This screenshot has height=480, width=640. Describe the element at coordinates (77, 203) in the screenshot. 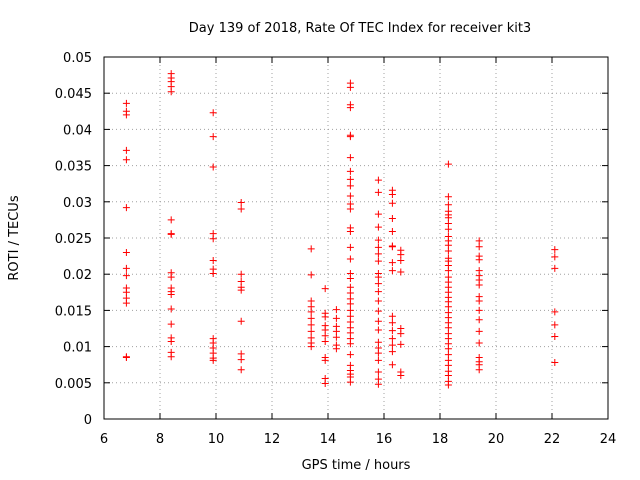

I see `y-tick-label: 0.03` at that location.